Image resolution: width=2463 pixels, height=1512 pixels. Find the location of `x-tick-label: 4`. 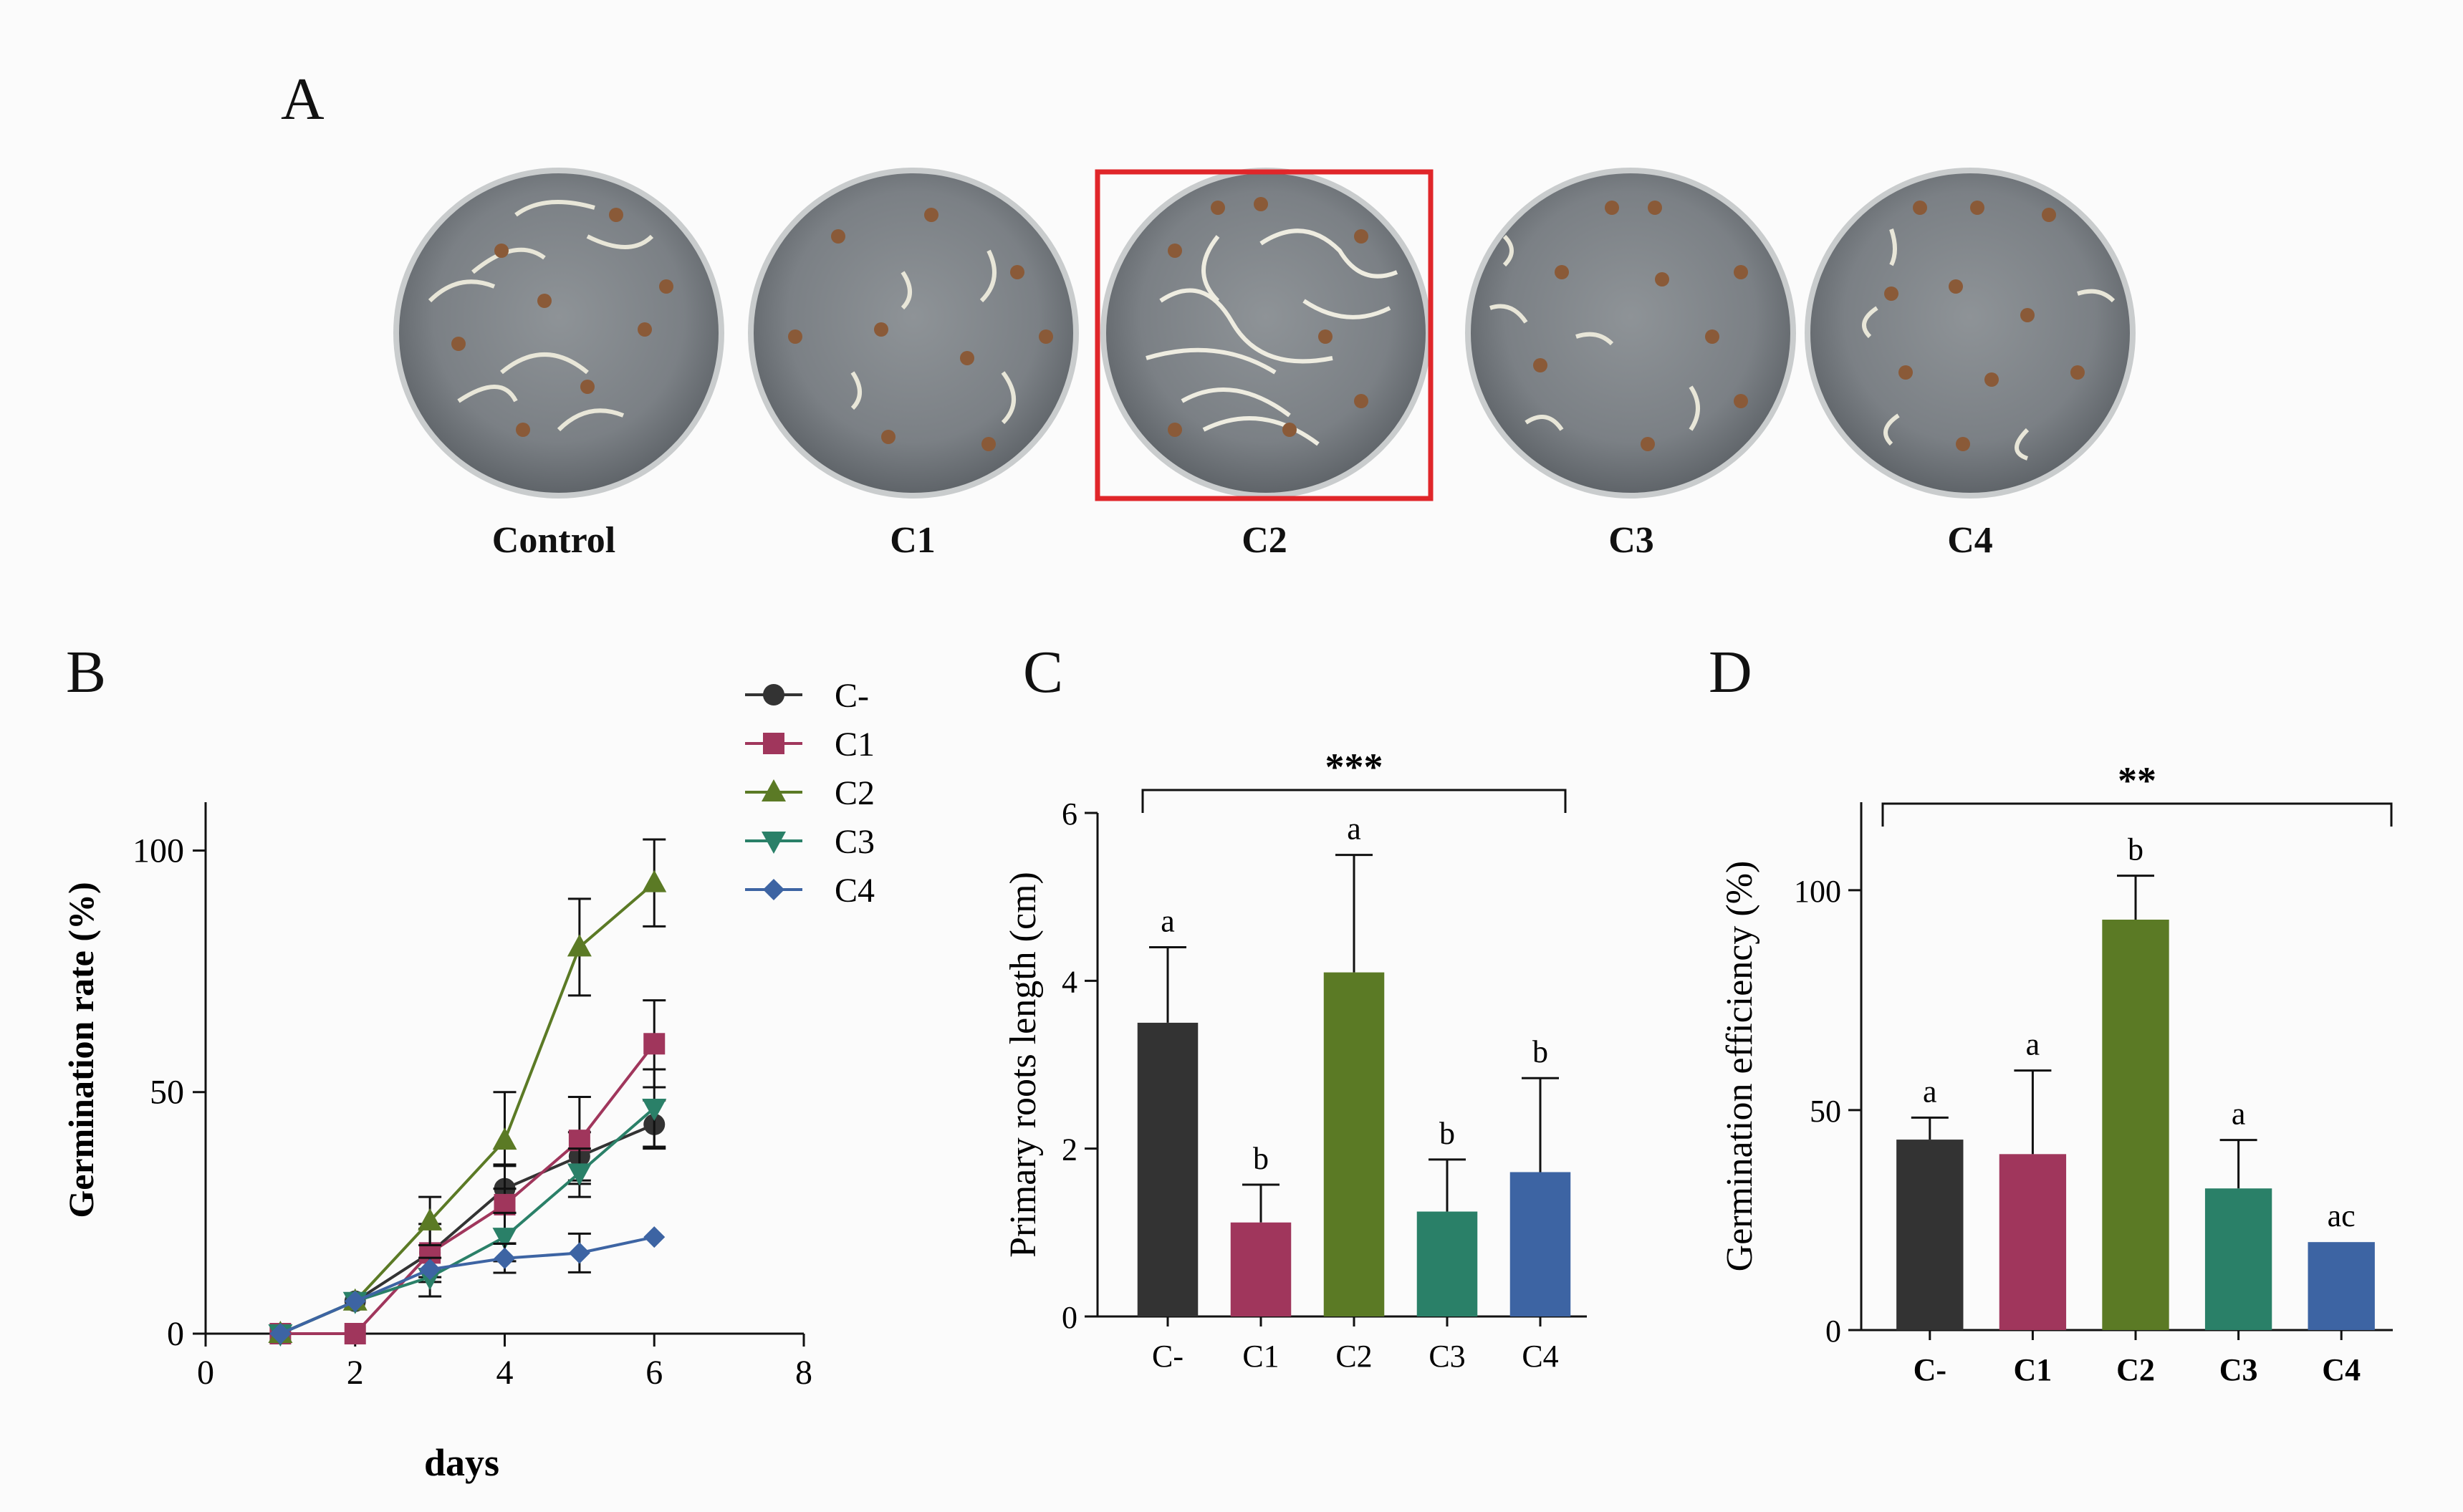

x-tick-label: 4 is located at coordinates (505, 1373).